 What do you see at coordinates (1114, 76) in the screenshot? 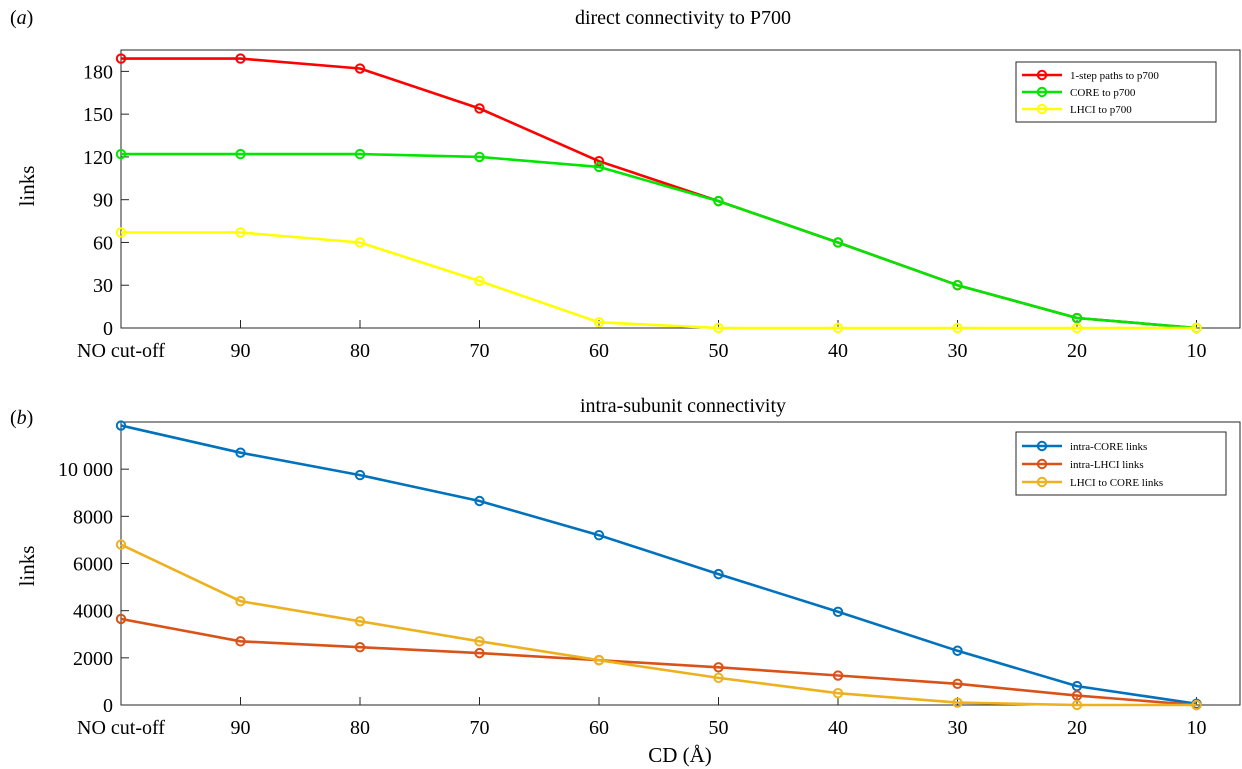
I see `legend-label: 1-step paths to p700` at bounding box center [1114, 76].